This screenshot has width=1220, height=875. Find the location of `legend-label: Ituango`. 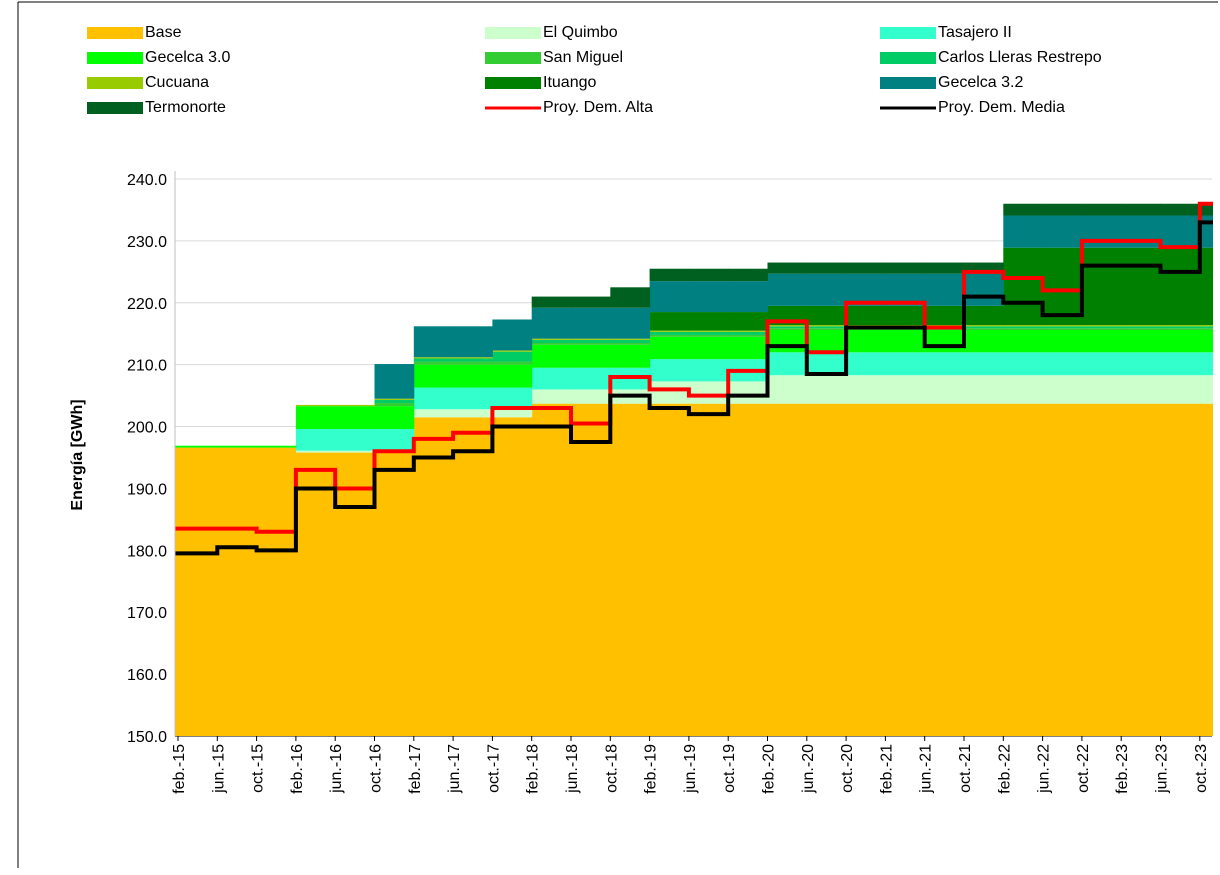

legend-label: Ituango is located at coordinates (569, 82).